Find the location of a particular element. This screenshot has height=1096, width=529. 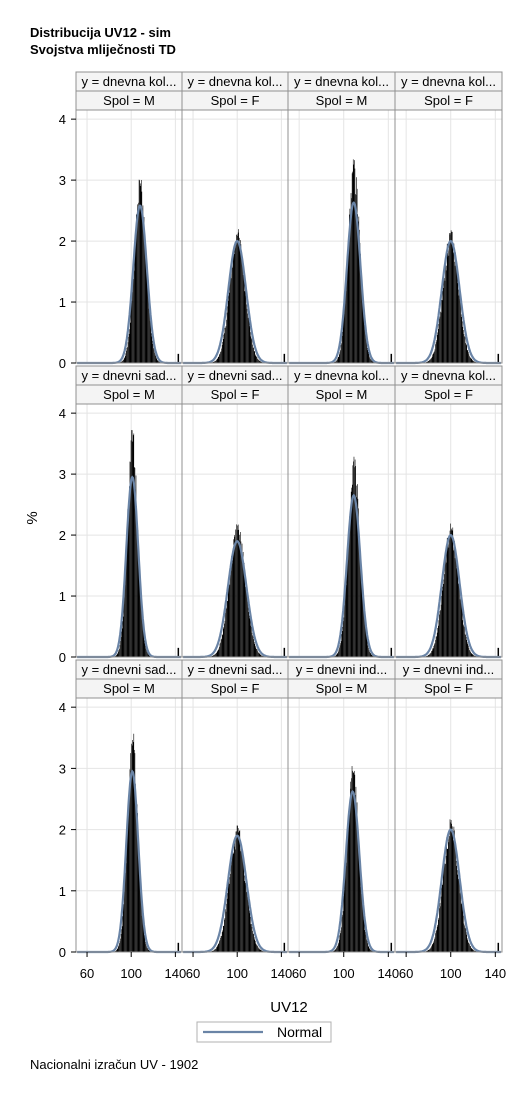

x-tick-label: 60 is located at coordinates (87, 973).